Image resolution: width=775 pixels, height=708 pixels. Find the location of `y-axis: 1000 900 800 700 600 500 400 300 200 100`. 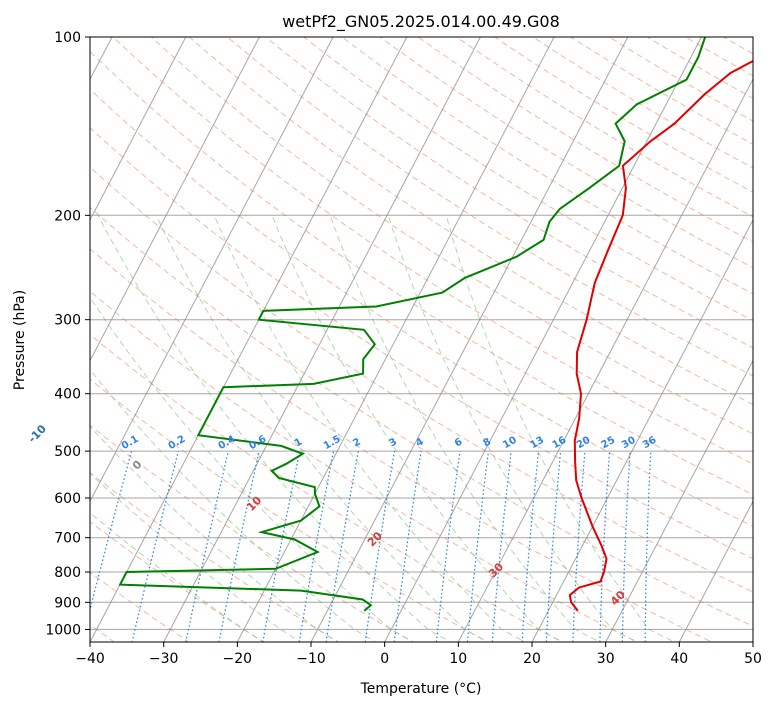

y-axis: 1000 900 800 700 600 500 400 300 200 100 is located at coordinates (67, 334).